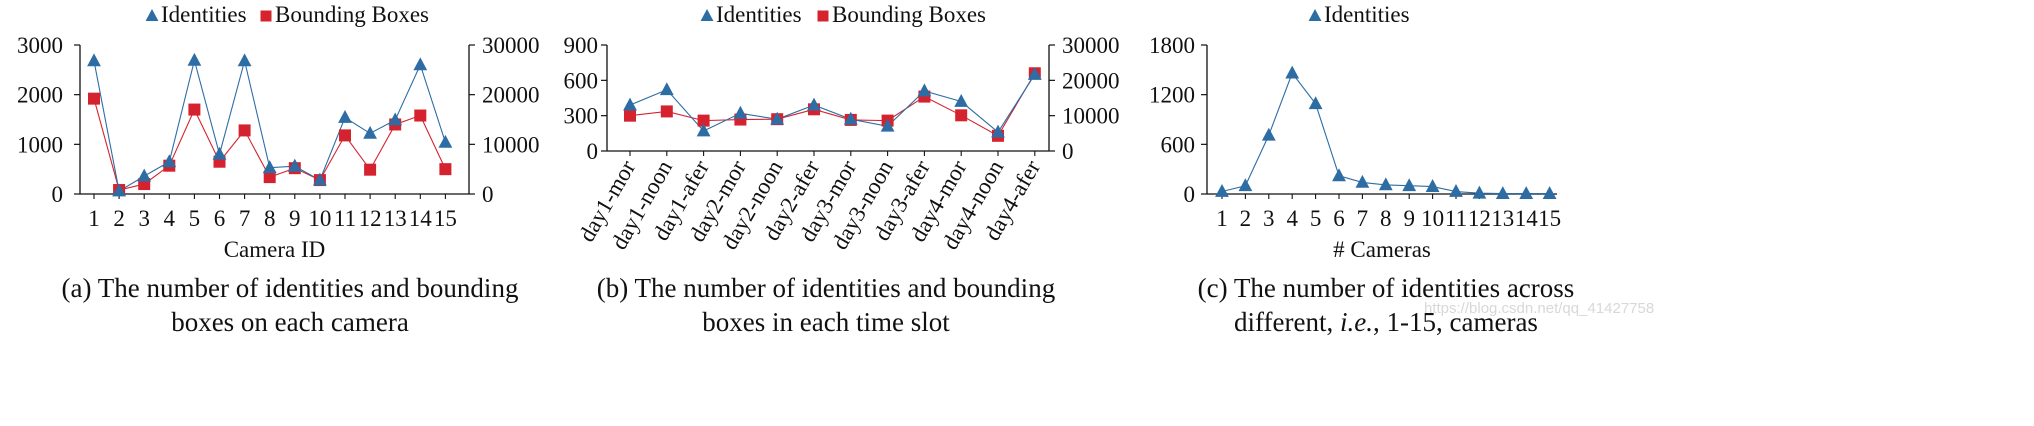  Describe the element at coordinates (581, 45) in the screenshot. I see `chart-b-y-left-tick-label: 900` at that location.